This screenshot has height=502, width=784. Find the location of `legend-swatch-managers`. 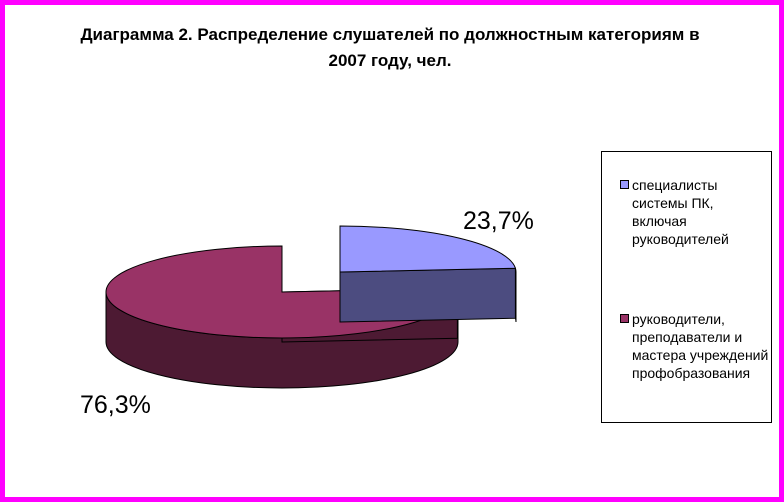

legend-swatch-managers is located at coordinates (624, 318).